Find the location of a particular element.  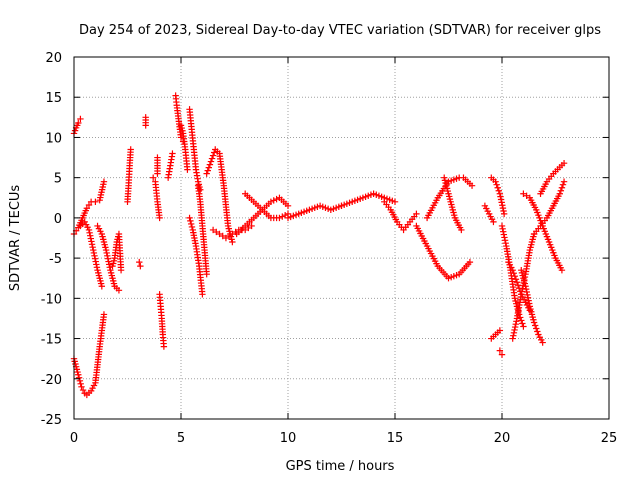

y-tick-label: -5 is located at coordinates (55, 259).